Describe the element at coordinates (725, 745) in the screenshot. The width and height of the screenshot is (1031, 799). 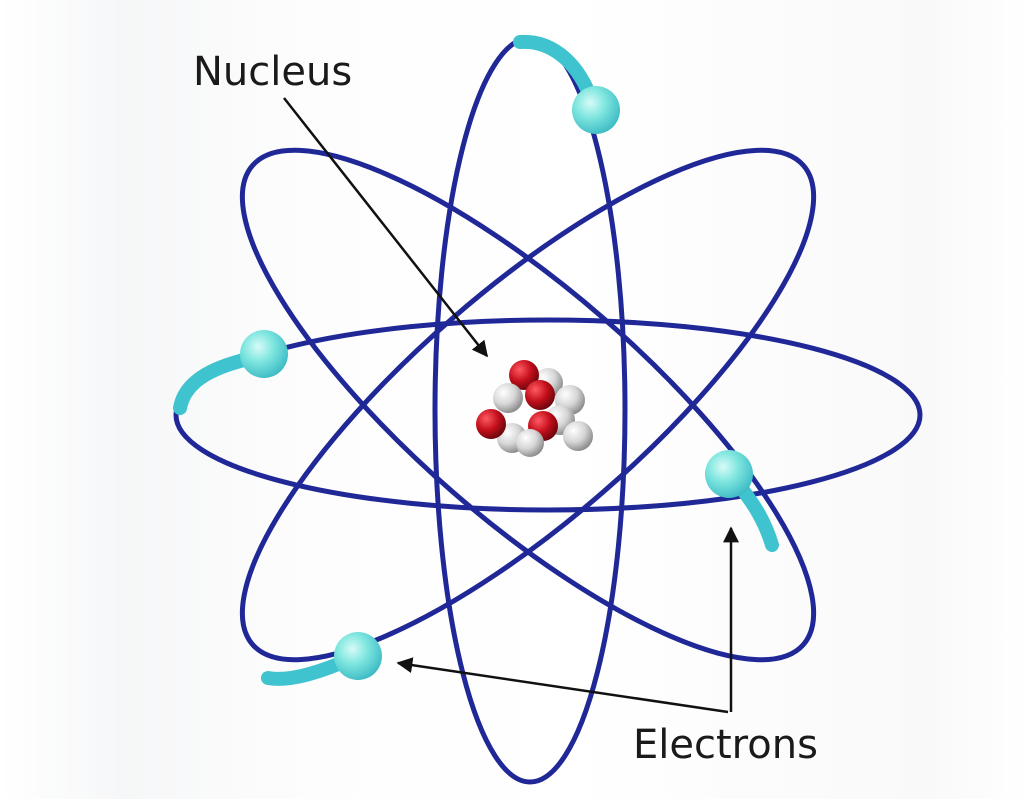
I see `electrons-label: Electrons` at that location.